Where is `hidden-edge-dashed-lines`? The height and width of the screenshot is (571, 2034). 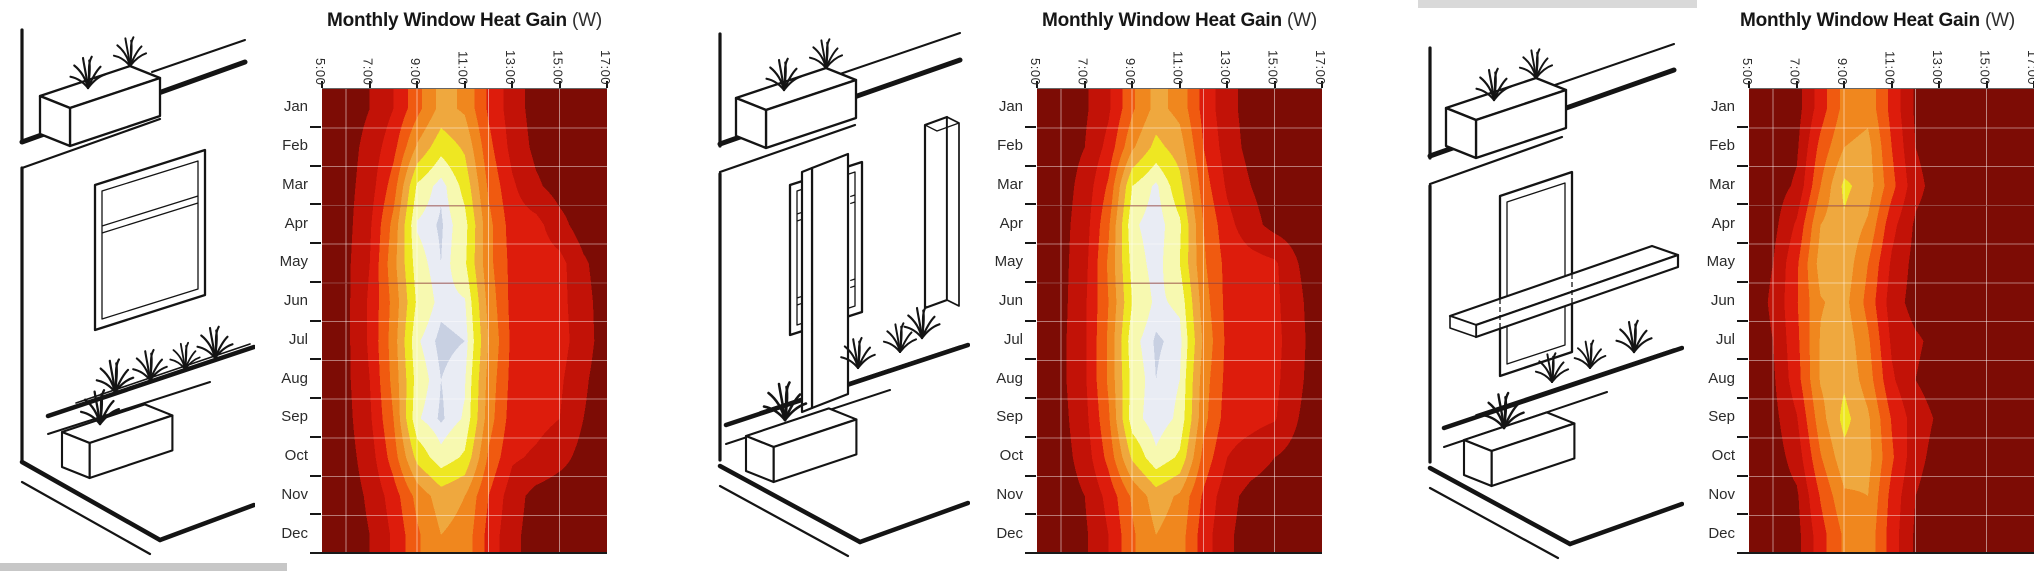
hidden-edge-dashed-lines is located at coordinates (1536, 303).